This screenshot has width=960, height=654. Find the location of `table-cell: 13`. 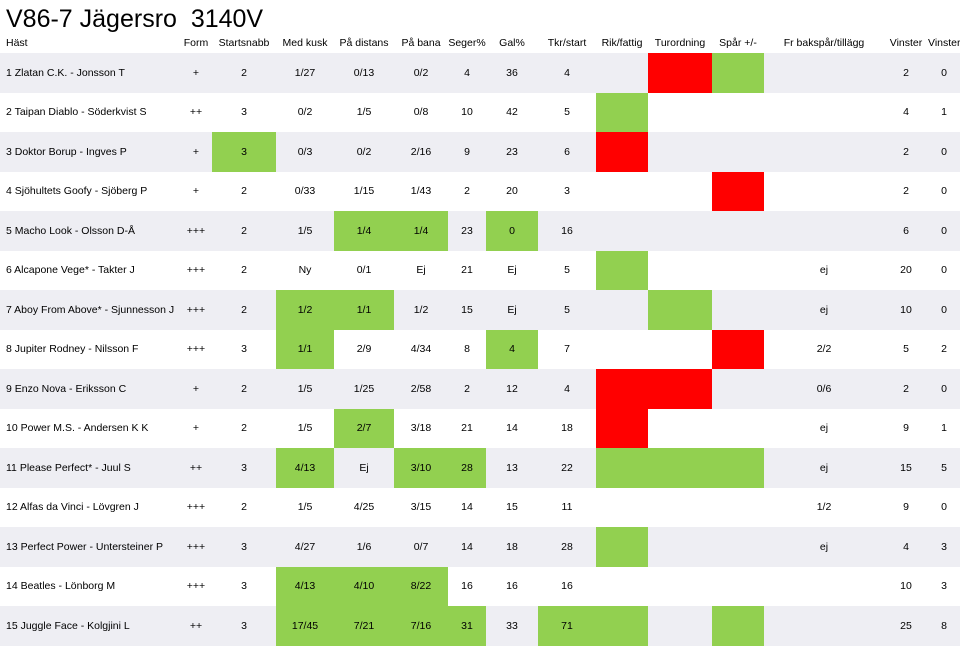

table-cell: 13 is located at coordinates (512, 468).